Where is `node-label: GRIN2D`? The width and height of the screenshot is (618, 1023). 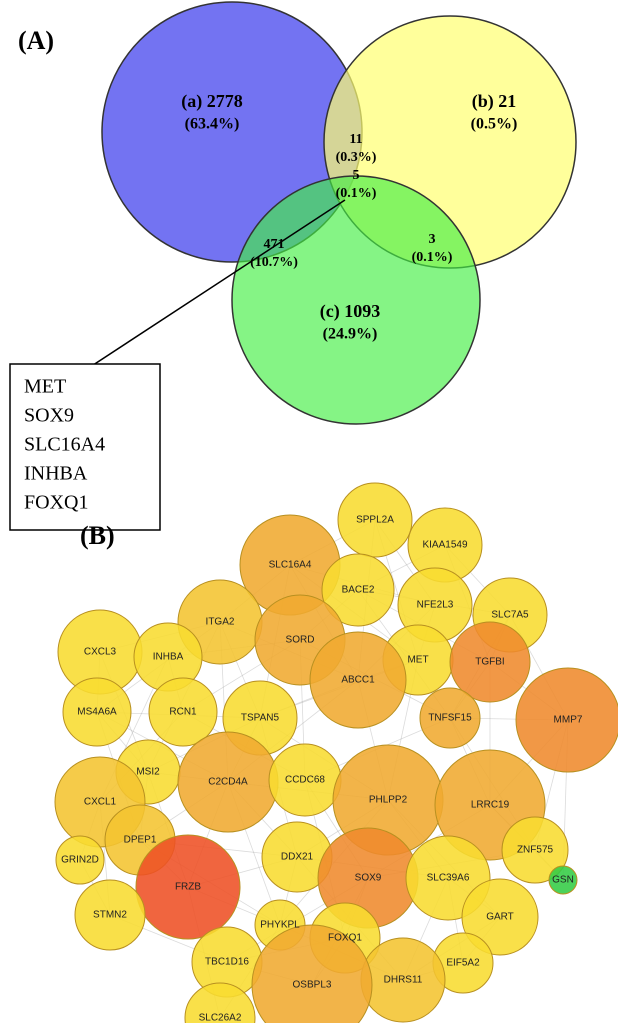
node-label: GRIN2D is located at coordinates (80, 860).